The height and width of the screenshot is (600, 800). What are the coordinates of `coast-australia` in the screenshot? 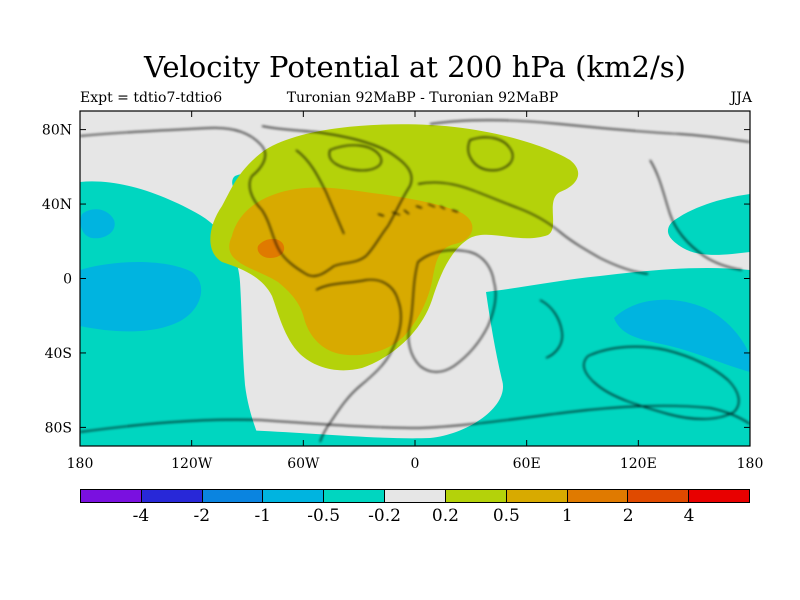 It's located at (661, 383).